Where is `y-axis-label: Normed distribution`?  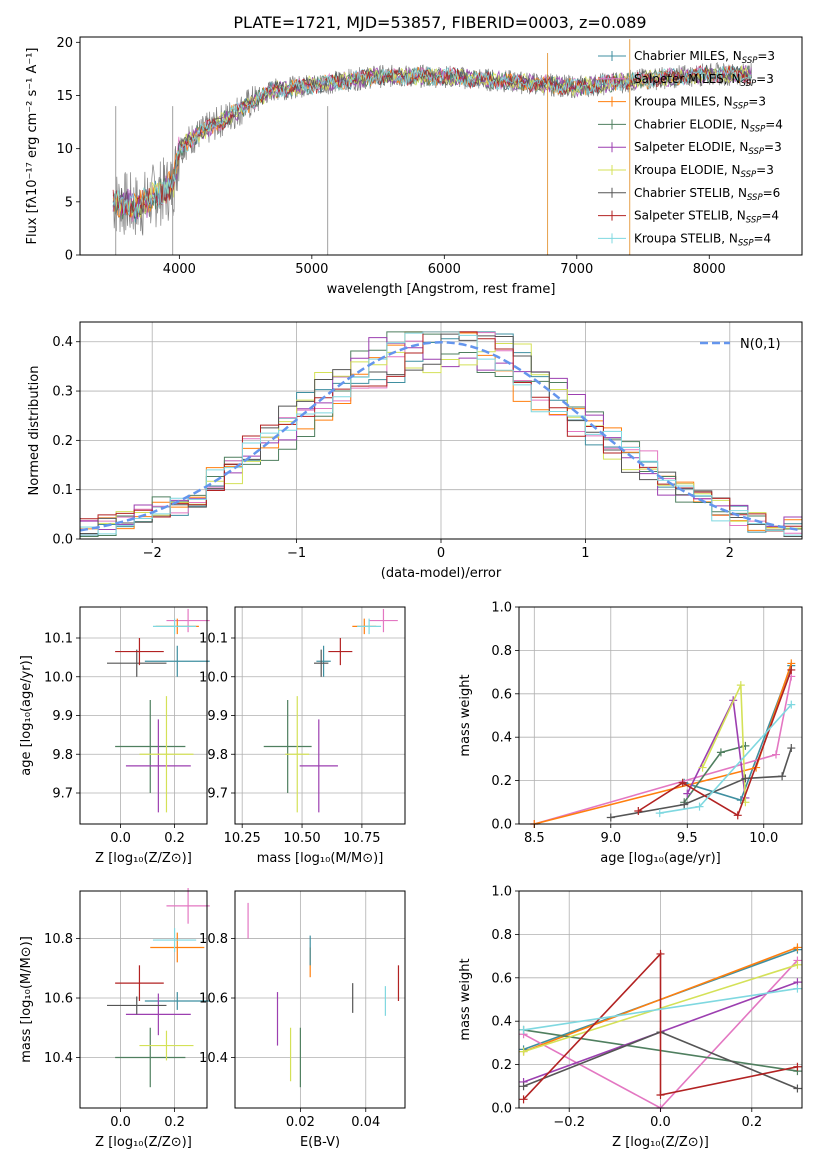 y-axis-label: Normed distribution is located at coordinates (34, 431).